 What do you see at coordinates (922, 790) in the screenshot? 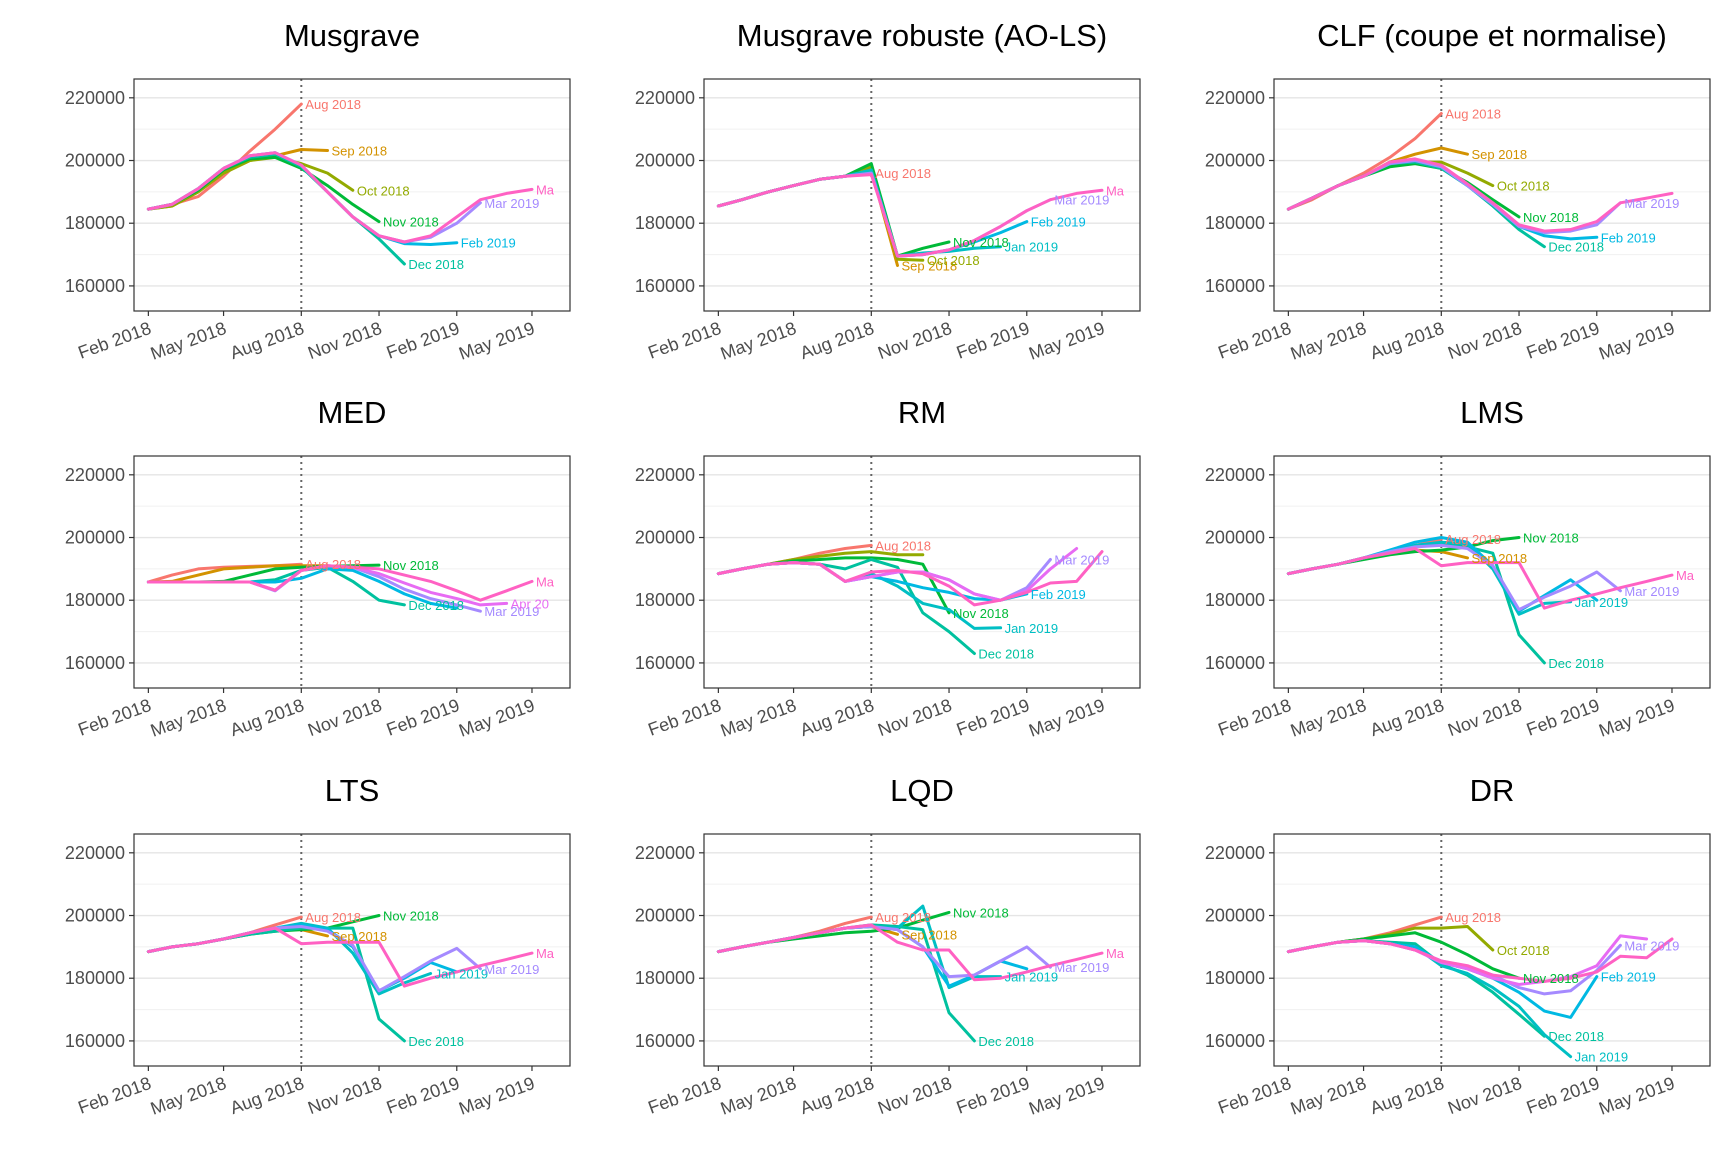
I see `panel-title: LQD` at bounding box center [922, 790].